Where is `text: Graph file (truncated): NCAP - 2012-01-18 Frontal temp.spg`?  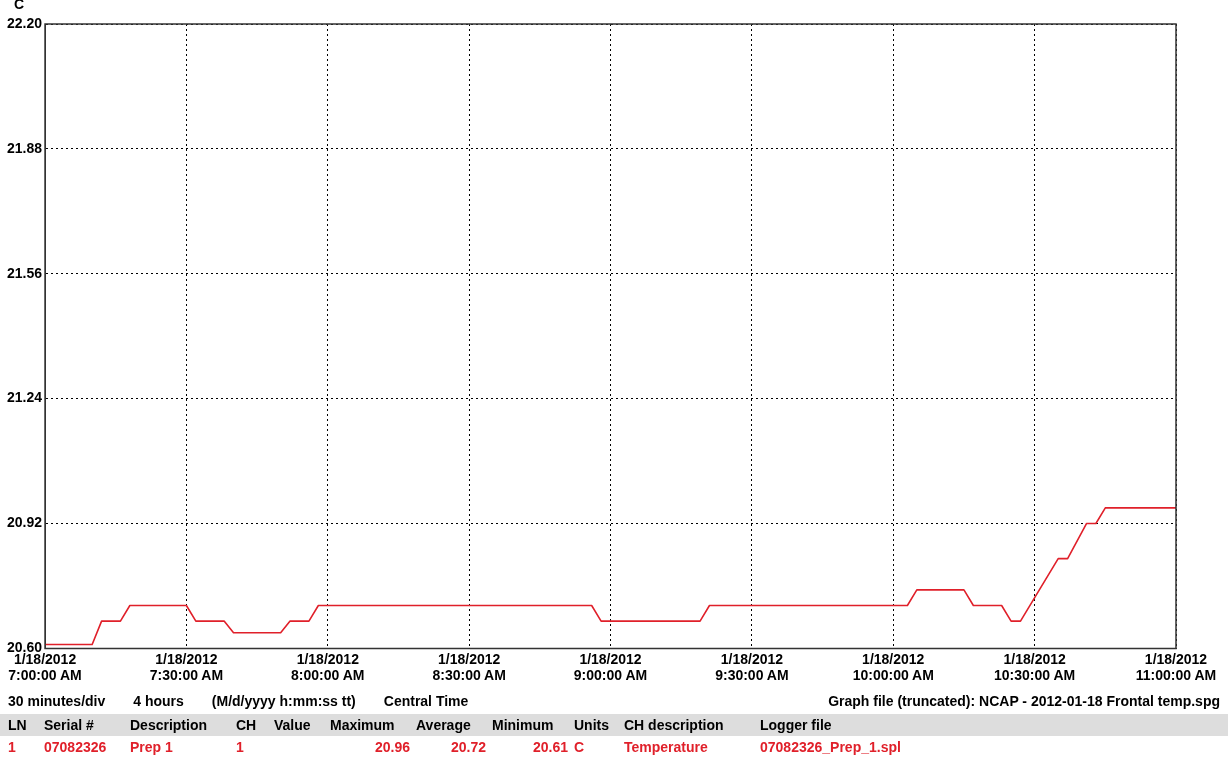 text: Graph file (truncated): NCAP - 2012-01-18 Frontal temp.spg is located at coordinates (1024, 701).